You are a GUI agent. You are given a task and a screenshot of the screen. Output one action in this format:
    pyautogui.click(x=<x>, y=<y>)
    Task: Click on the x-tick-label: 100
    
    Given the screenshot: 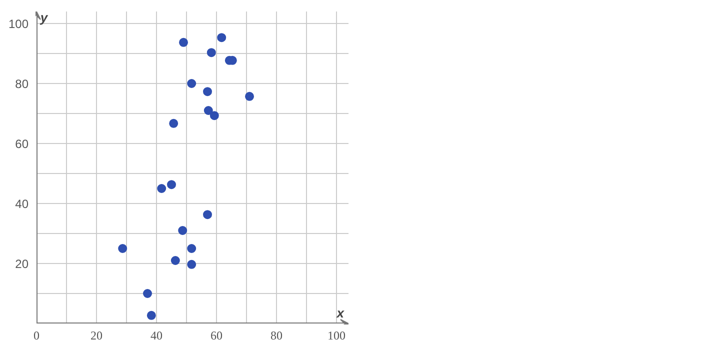 What is the action you would take?
    pyautogui.click(x=337, y=335)
    